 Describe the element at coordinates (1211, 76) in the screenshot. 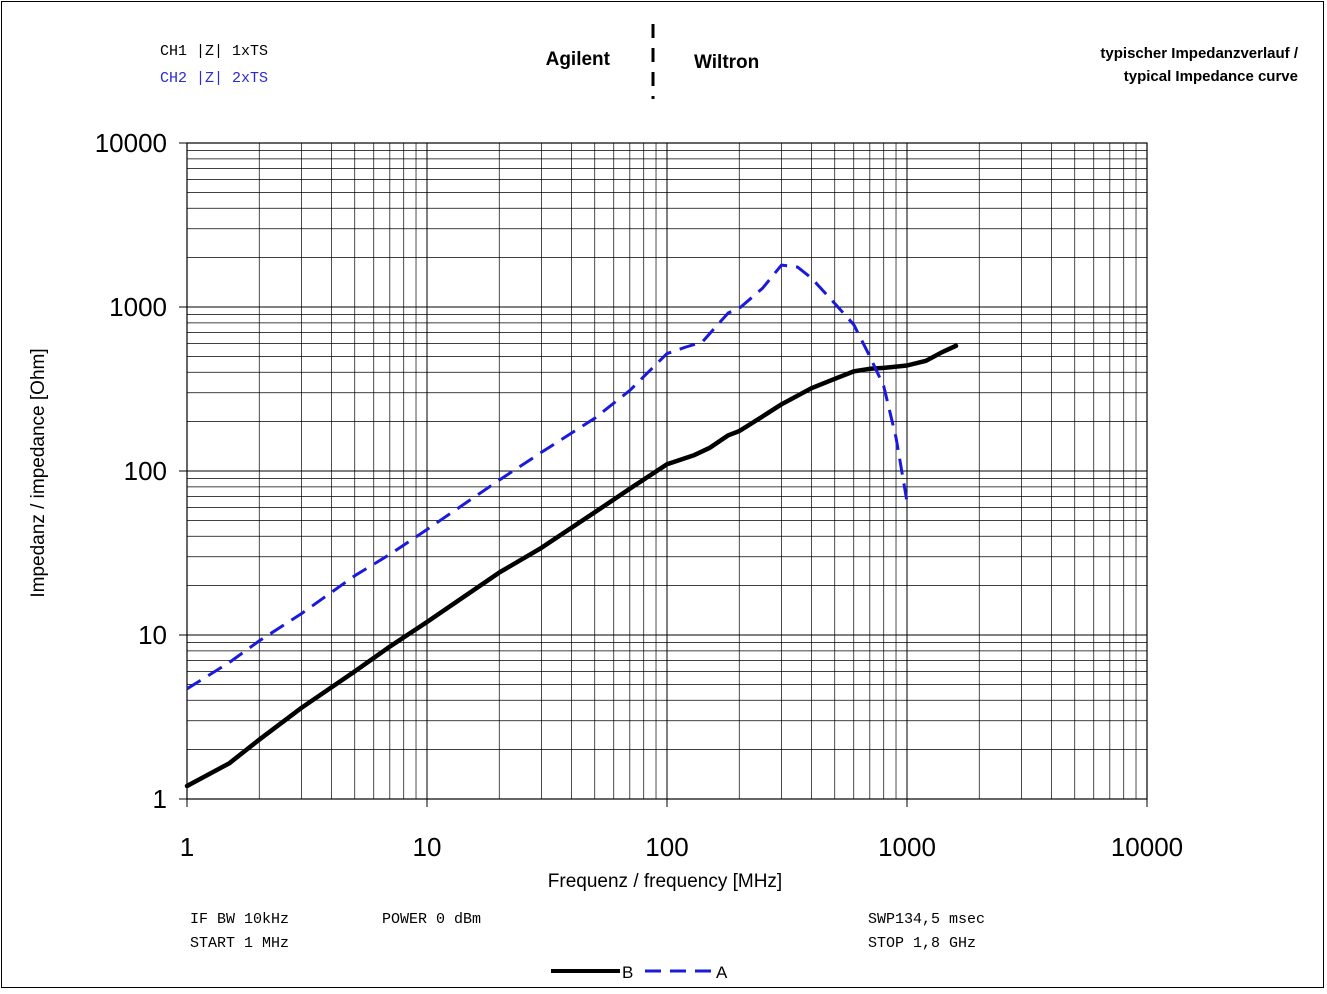

I see `chart-title-line2: typical Impedance curve` at that location.